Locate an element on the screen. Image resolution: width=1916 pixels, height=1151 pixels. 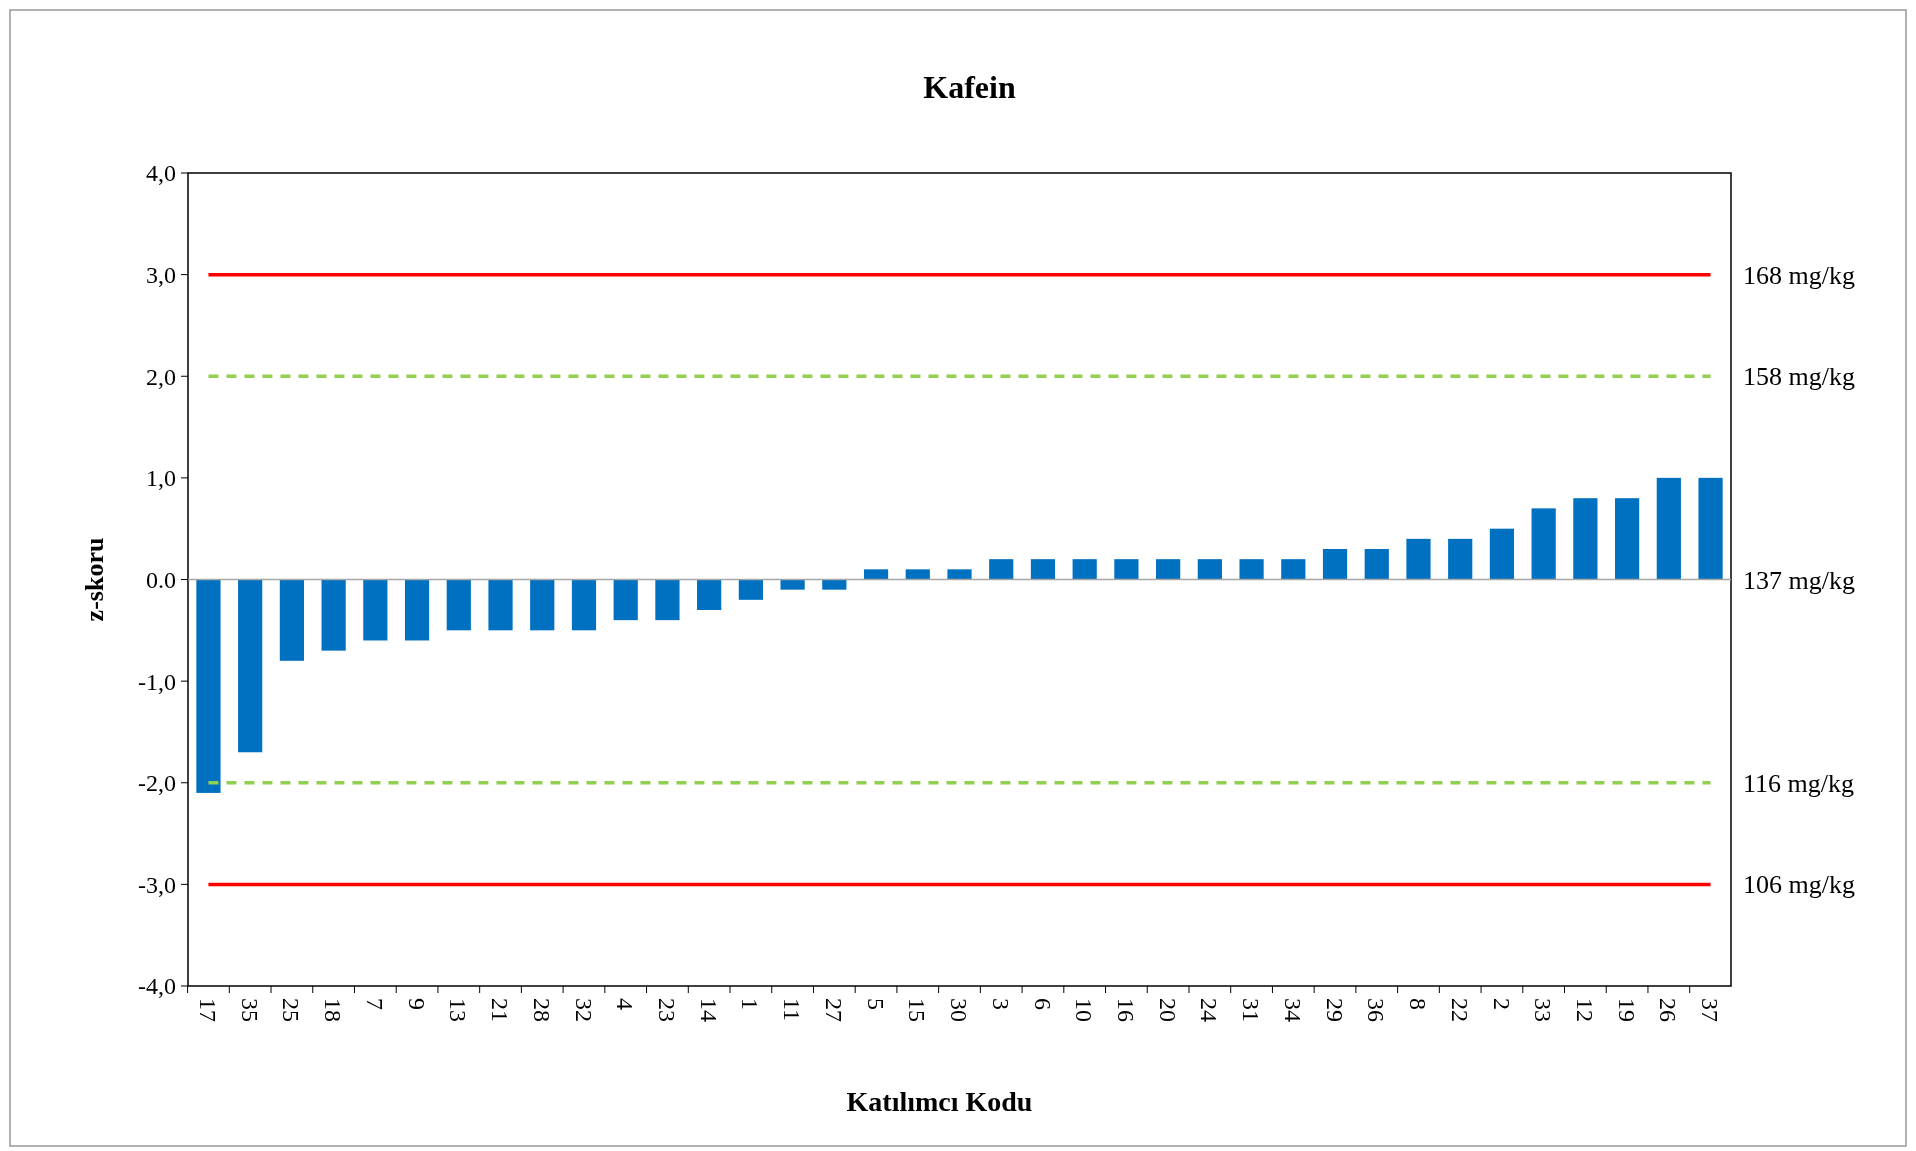
ref-line-label: 137 mg/kg is located at coordinates (1799, 580).